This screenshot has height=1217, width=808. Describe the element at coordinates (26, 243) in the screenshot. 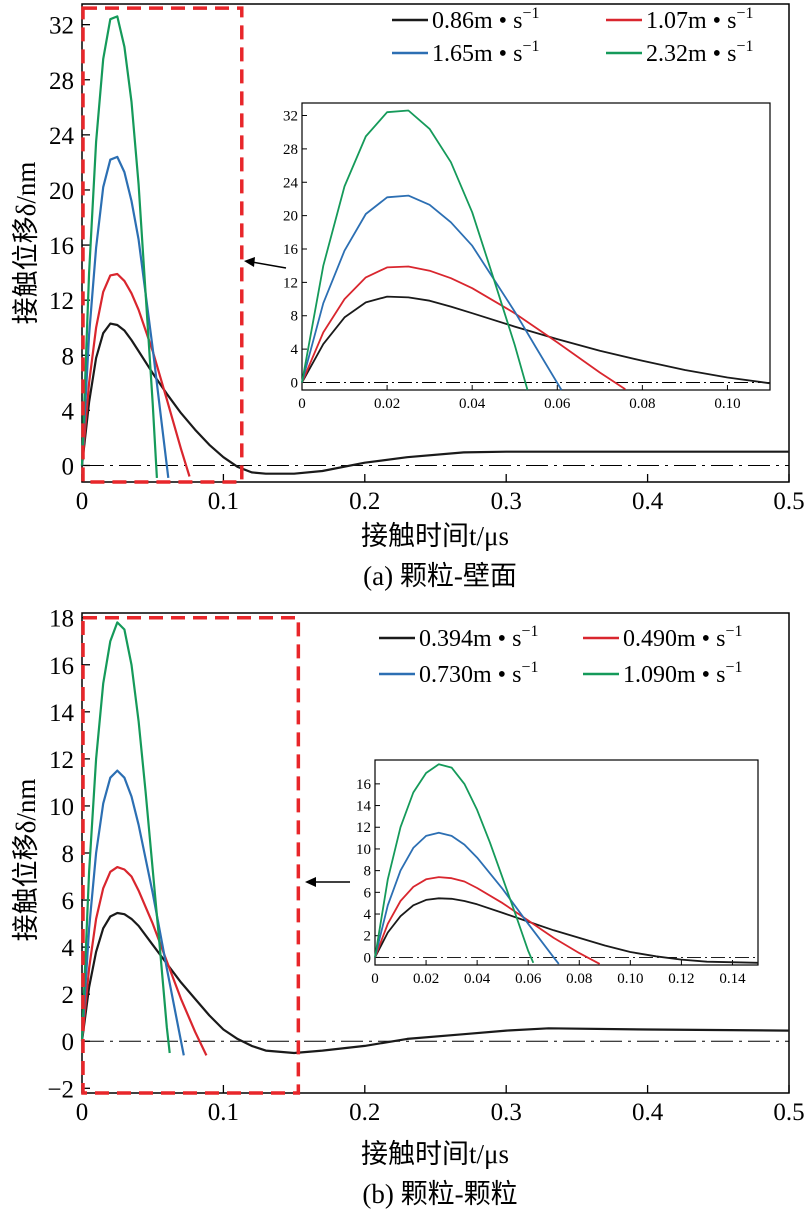

I see `panel-a-y-axis-label: 接触位移δ/nm` at that location.